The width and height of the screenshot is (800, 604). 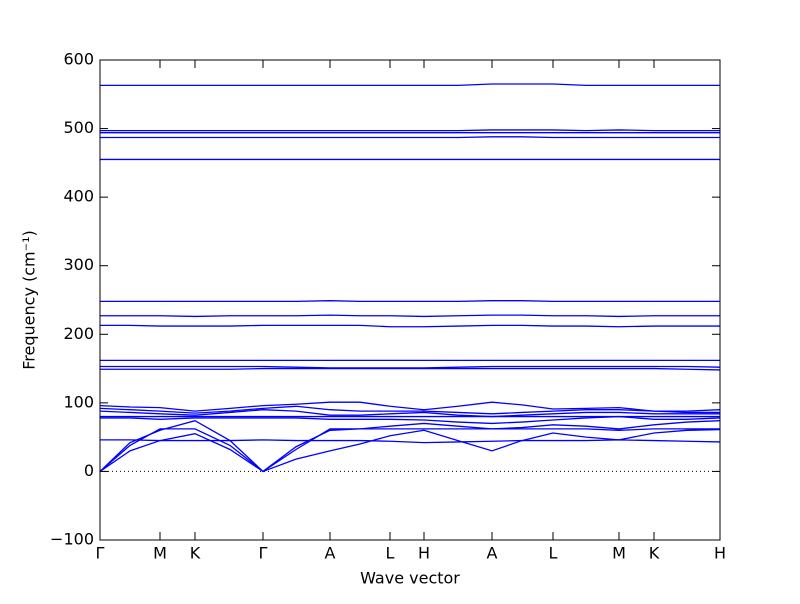 What do you see at coordinates (78, 127) in the screenshot?
I see `y-tick-label: 500` at bounding box center [78, 127].